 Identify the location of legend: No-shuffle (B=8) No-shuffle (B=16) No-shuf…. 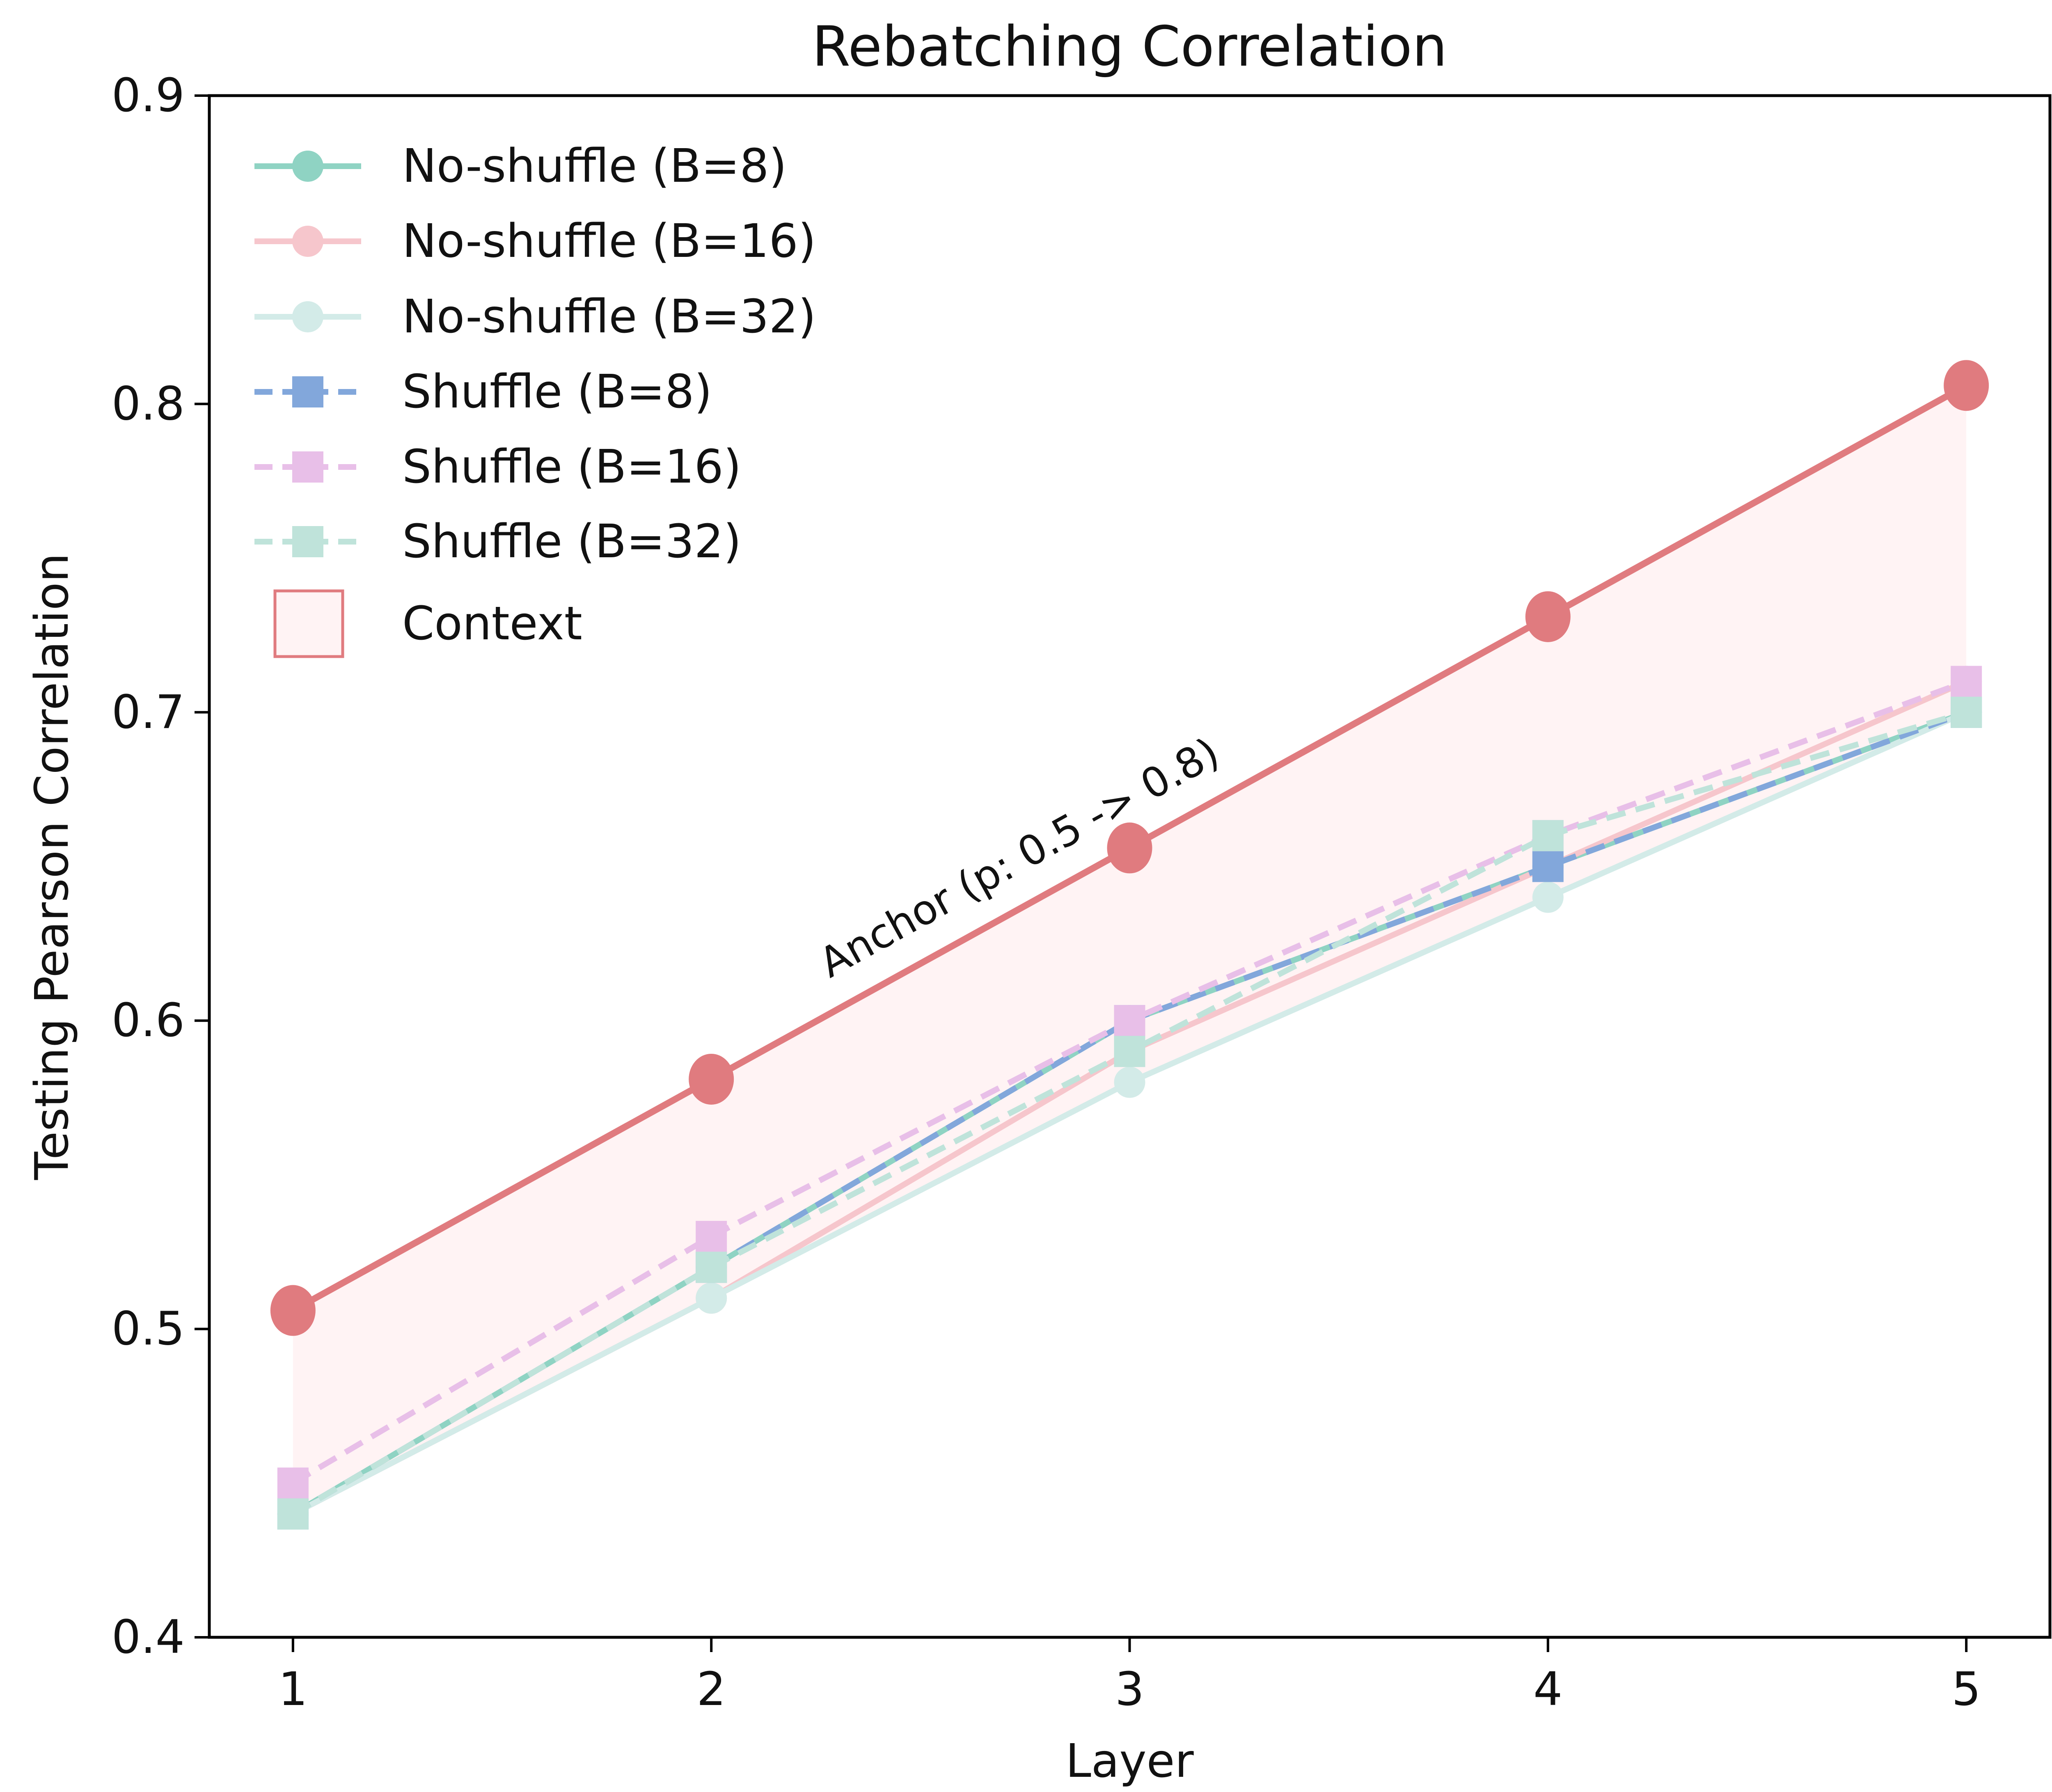
(535, 399).